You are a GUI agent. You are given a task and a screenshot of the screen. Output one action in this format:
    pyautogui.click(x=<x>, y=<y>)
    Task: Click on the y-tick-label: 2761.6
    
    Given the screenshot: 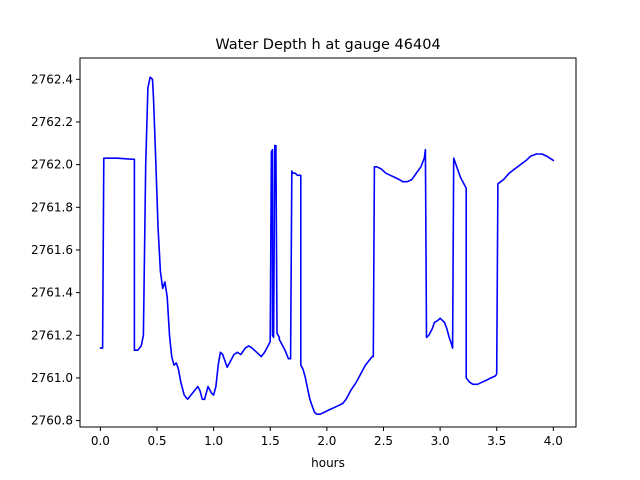 What is the action you would take?
    pyautogui.click(x=52, y=250)
    